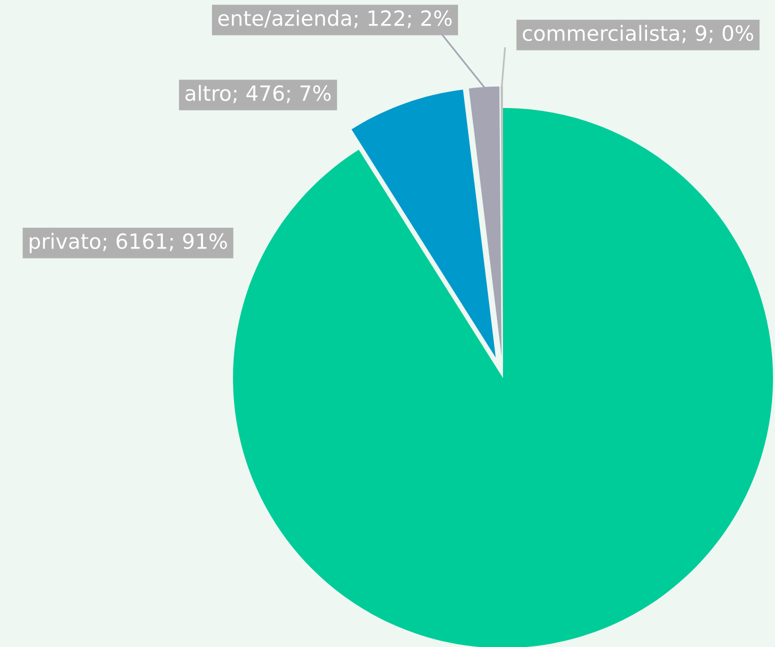 This screenshot has width=775, height=647. Describe the element at coordinates (128, 243) in the screenshot. I see `slice-label: privato; 6161; 91%` at that location.